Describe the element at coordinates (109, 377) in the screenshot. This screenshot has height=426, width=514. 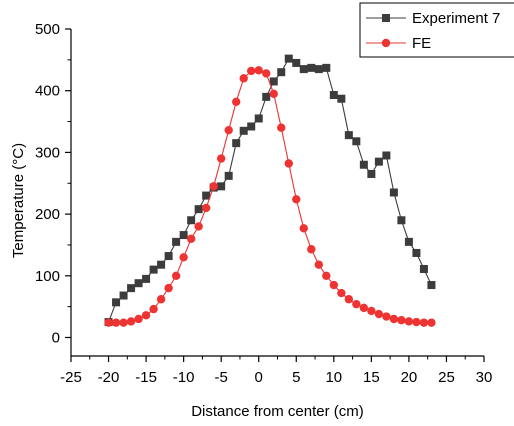
I see `x-tick-label: -20` at that location.